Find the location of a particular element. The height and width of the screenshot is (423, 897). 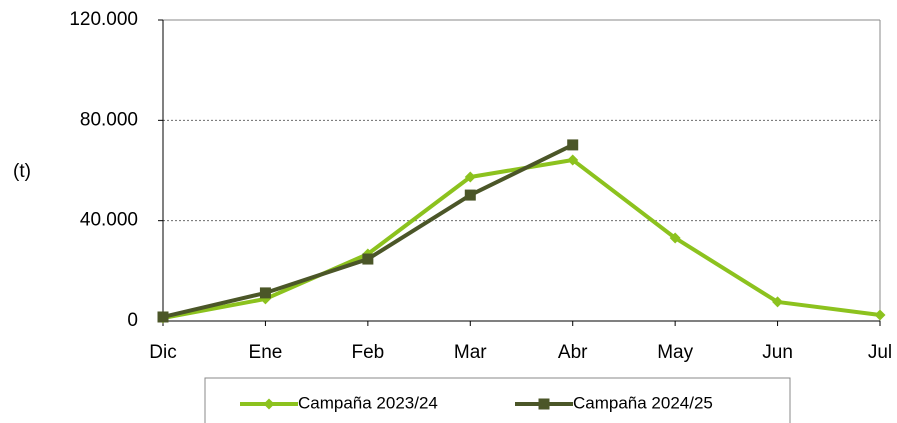

x-tick-label: Feb is located at coordinates (367, 352).